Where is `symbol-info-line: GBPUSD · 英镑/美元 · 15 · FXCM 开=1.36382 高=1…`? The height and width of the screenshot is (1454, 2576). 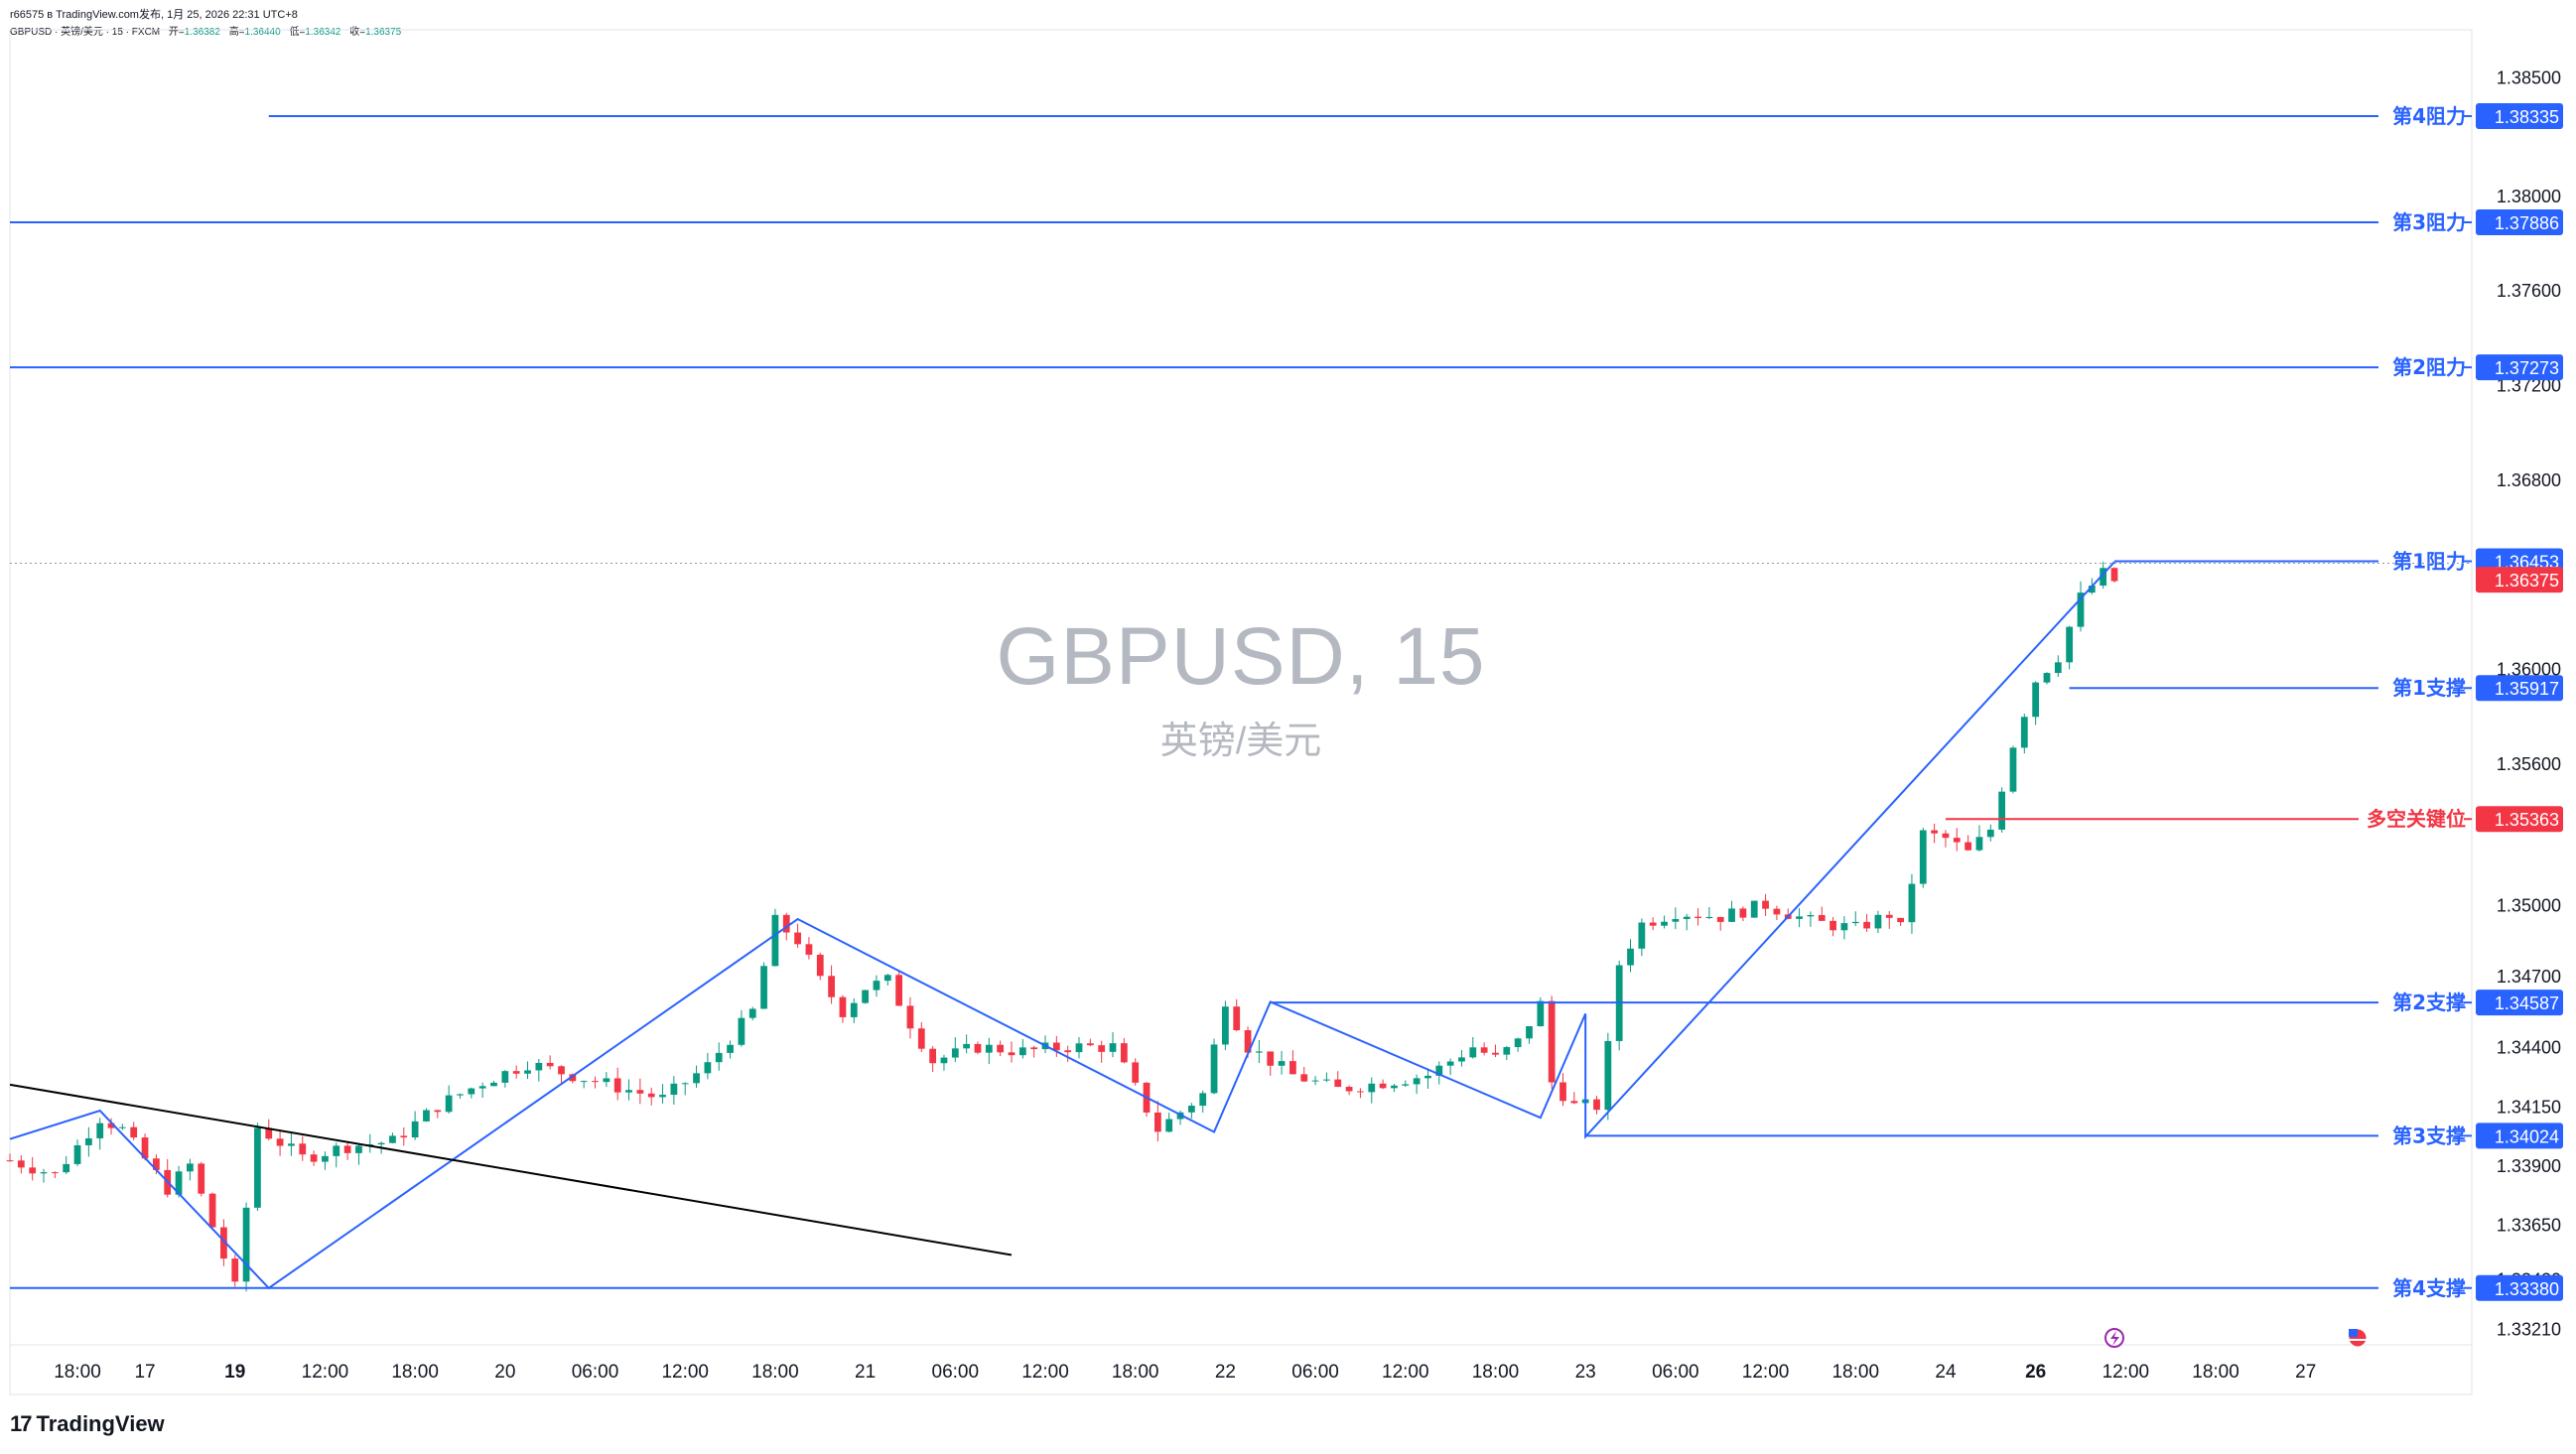 symbol-info-line: GBPUSD · 英镑/美元 · 15 · FXCM 开=1.36382 高=1… is located at coordinates (205, 30).